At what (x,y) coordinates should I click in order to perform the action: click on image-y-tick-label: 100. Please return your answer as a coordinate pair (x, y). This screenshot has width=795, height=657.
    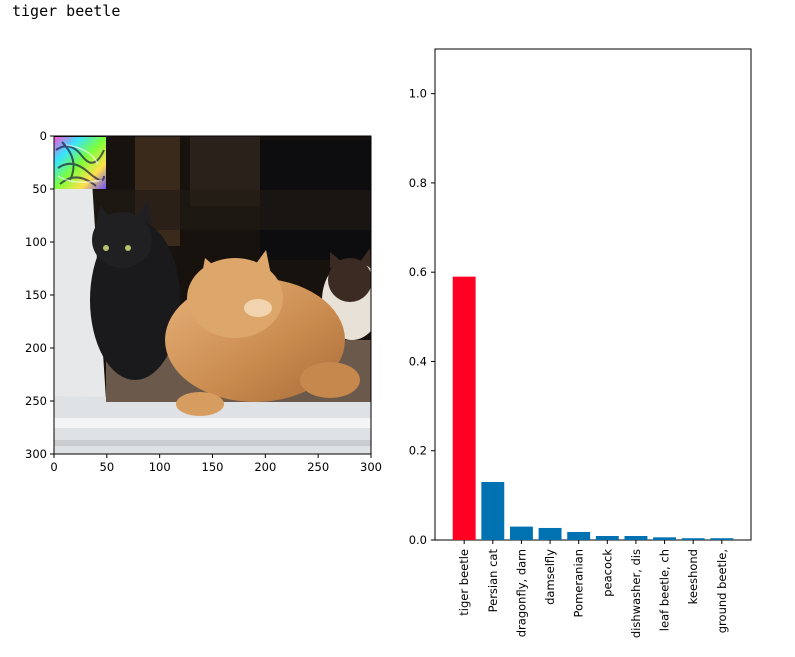
    Looking at the image, I should click on (36, 242).